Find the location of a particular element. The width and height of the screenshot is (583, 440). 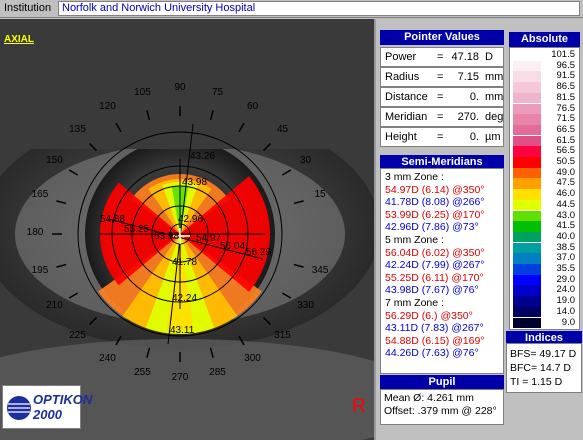

map-value-label: 43.98 is located at coordinates (195, 182).